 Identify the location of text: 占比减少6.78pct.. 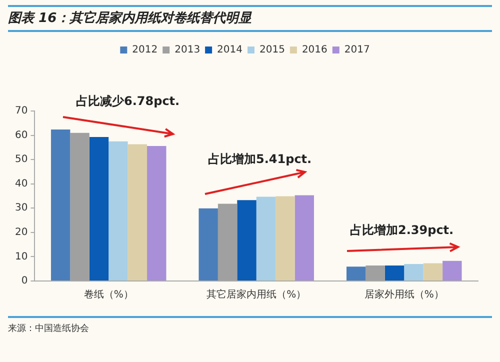
(128, 101).